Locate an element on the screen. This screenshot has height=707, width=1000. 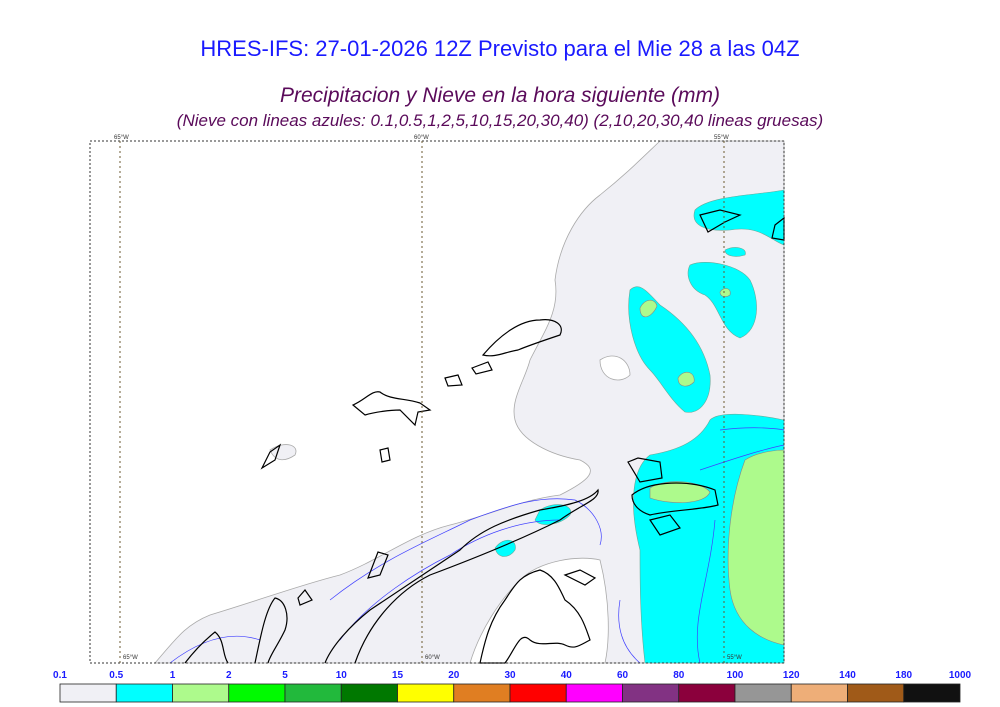
lon-label-top-55: 55°W is located at coordinates (721, 138).